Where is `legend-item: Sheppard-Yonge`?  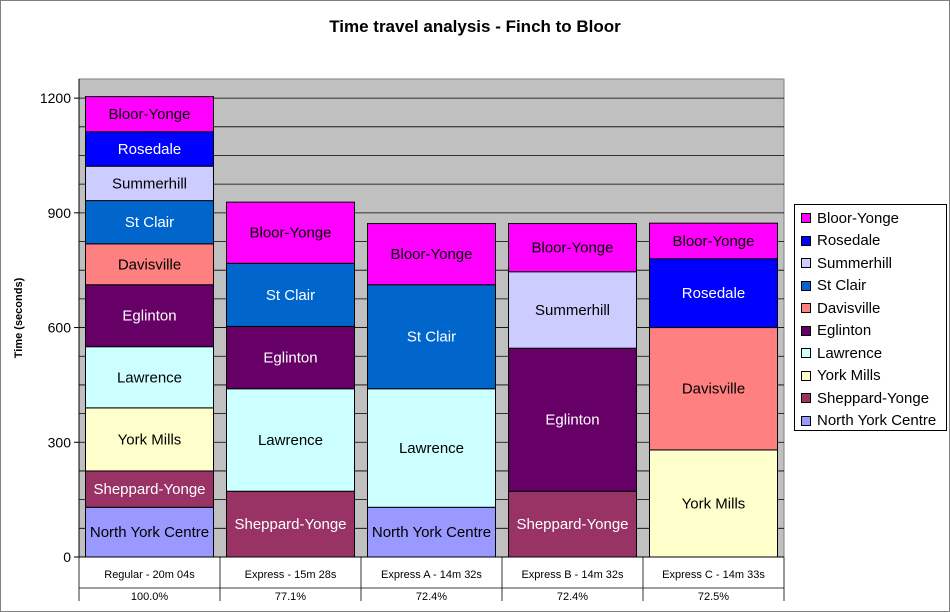
legend-item: Sheppard-Yonge is located at coordinates (873, 398).